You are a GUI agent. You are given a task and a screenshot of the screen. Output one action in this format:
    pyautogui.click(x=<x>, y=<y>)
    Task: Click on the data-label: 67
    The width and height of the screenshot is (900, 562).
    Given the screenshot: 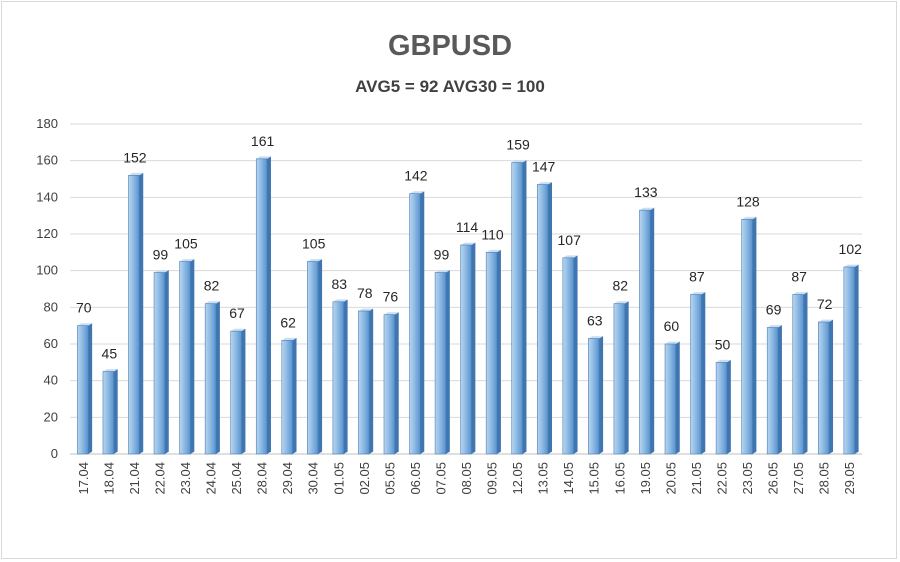 What is the action you would take?
    pyautogui.click(x=237, y=313)
    